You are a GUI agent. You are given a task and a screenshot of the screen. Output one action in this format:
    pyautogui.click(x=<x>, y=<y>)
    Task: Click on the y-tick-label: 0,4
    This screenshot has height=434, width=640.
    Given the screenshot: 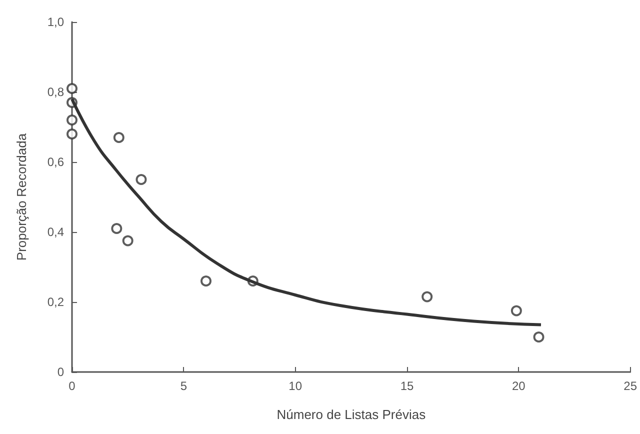 What is the action you would take?
    pyautogui.click(x=55, y=232)
    